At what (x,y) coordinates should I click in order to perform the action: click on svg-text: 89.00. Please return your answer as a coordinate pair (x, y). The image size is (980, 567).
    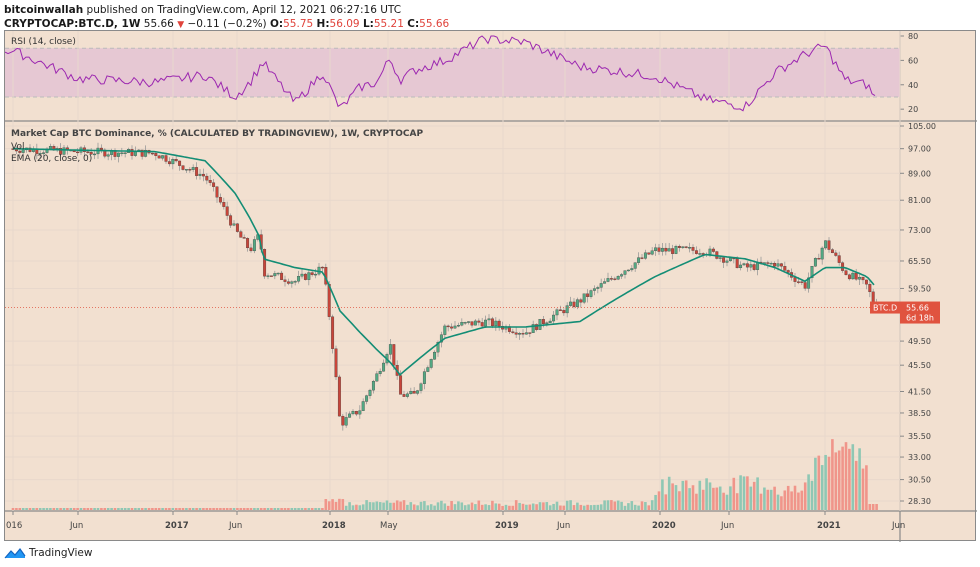
    Looking at the image, I should click on (919, 173).